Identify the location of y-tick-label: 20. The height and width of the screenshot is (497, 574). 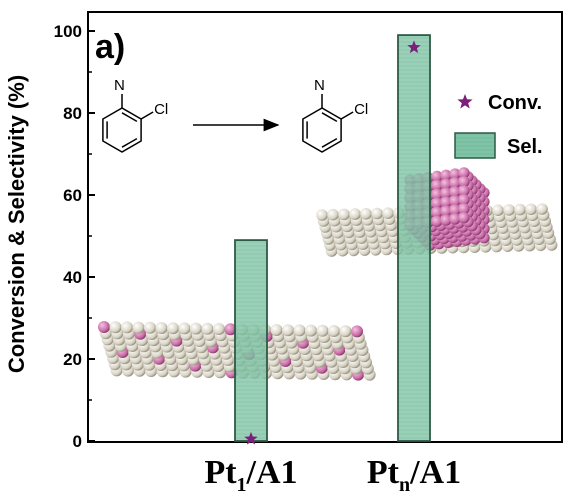
(72, 359).